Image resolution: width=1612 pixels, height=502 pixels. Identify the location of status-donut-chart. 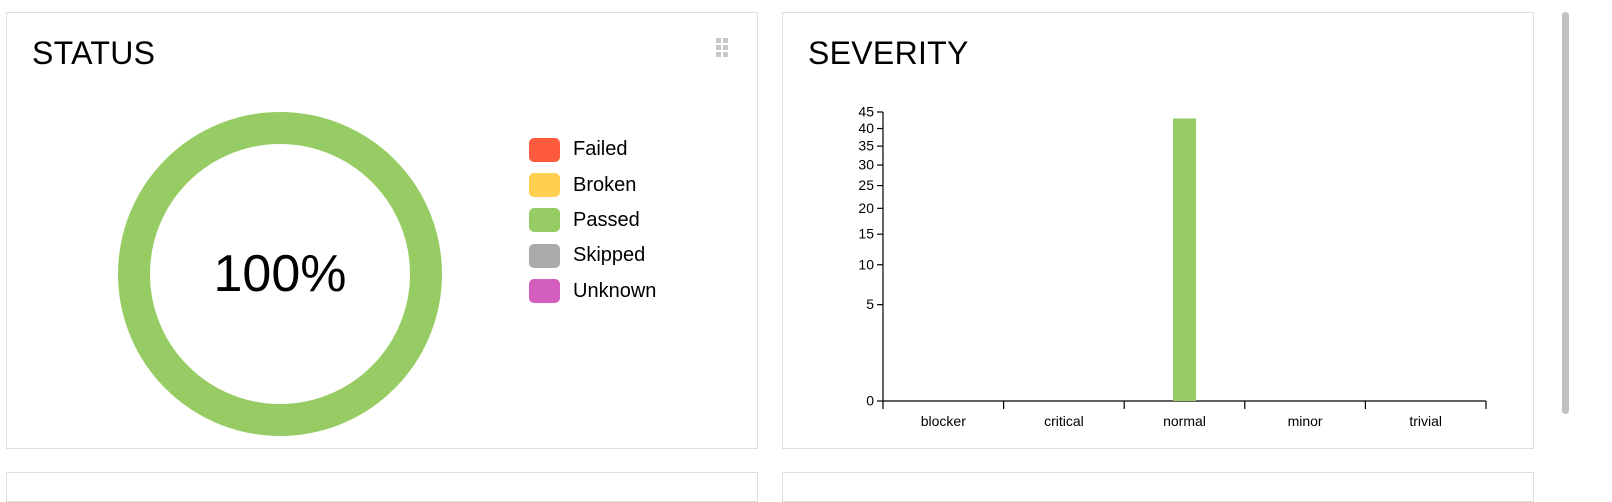
(280, 274).